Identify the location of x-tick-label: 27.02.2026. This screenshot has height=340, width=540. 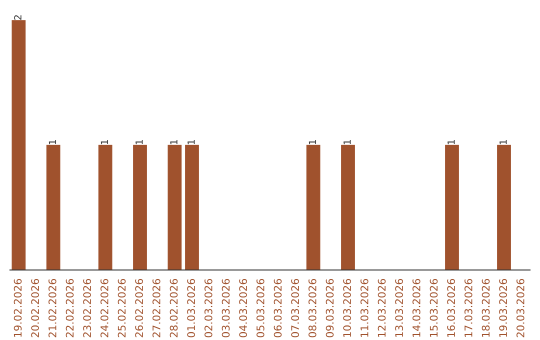
(156, 308).